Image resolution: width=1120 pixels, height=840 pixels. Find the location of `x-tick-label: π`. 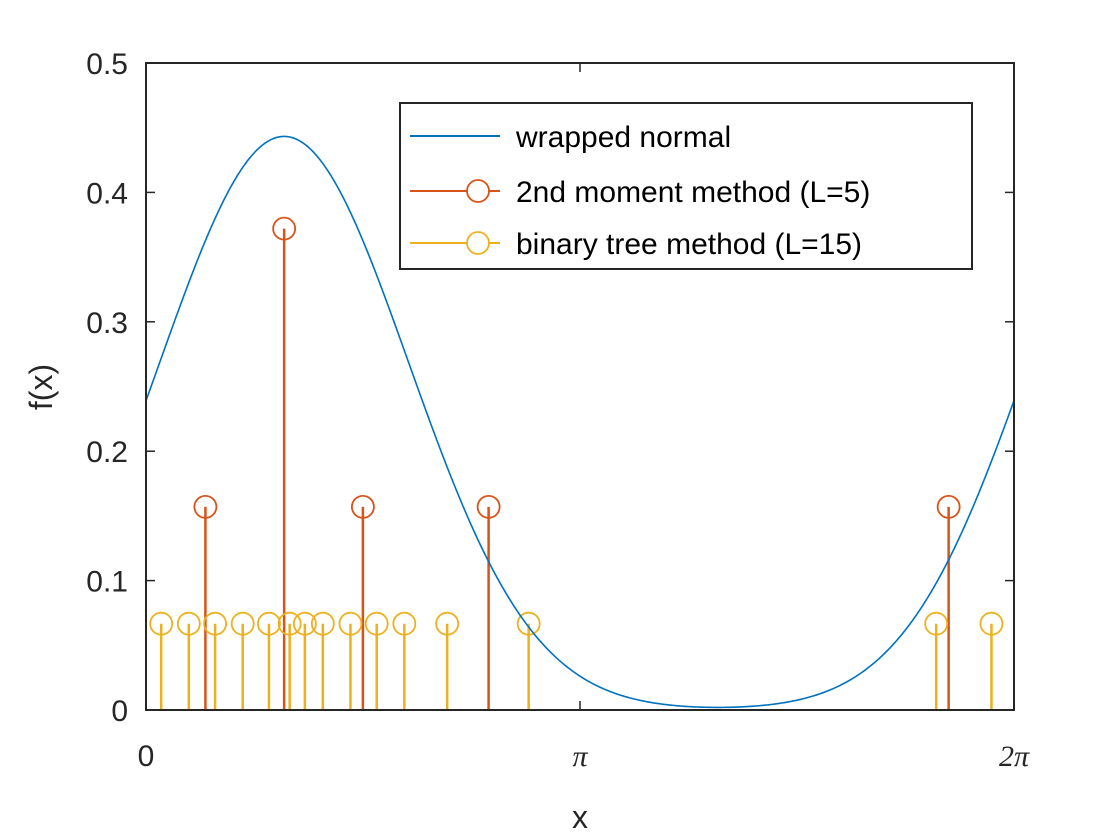

x-tick-label: π is located at coordinates (580, 756).